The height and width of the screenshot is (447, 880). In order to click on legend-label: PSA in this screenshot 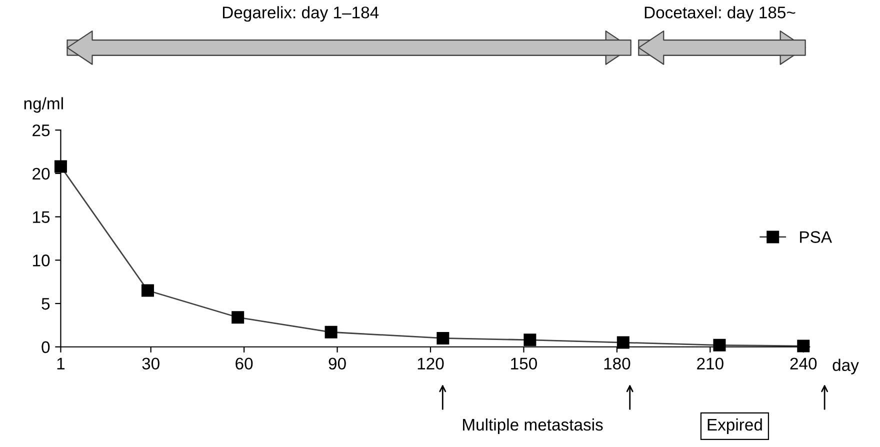, I will do `click(816, 237)`.